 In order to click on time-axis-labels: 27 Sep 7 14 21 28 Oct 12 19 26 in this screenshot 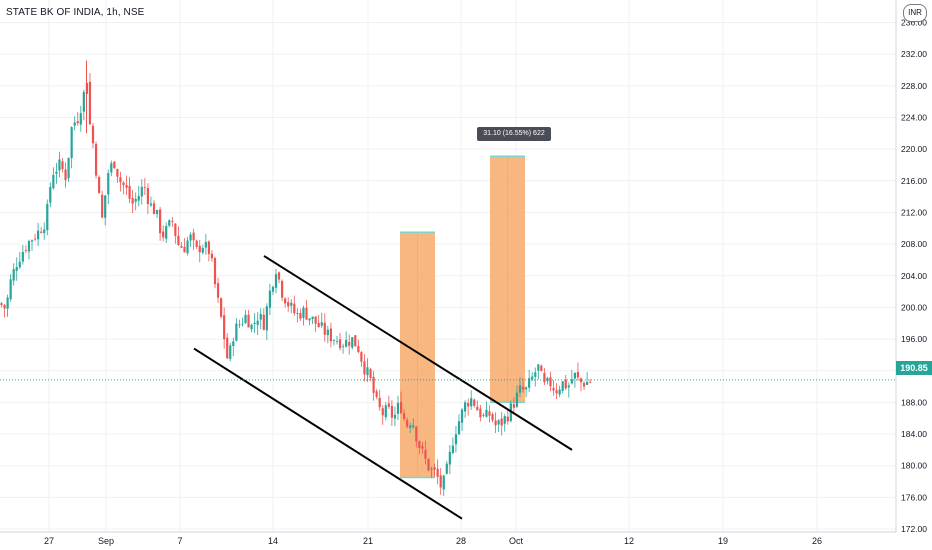, I will do `click(433, 541)`.